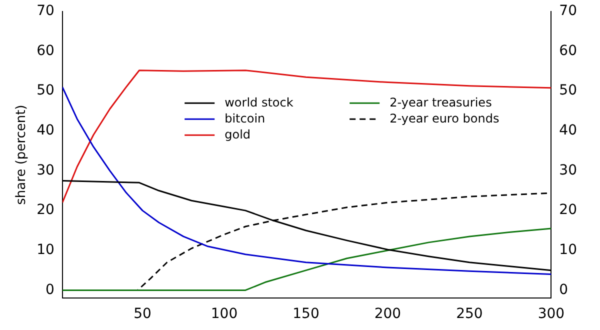  Describe the element at coordinates (45, 90) in the screenshot. I see `y-tick-label: 50` at that location.